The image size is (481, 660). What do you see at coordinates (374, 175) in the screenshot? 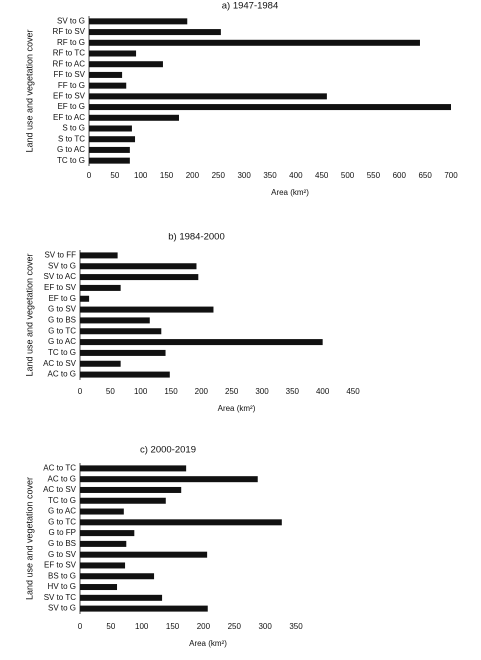
I see `x-tick-label: 550` at bounding box center [374, 175].